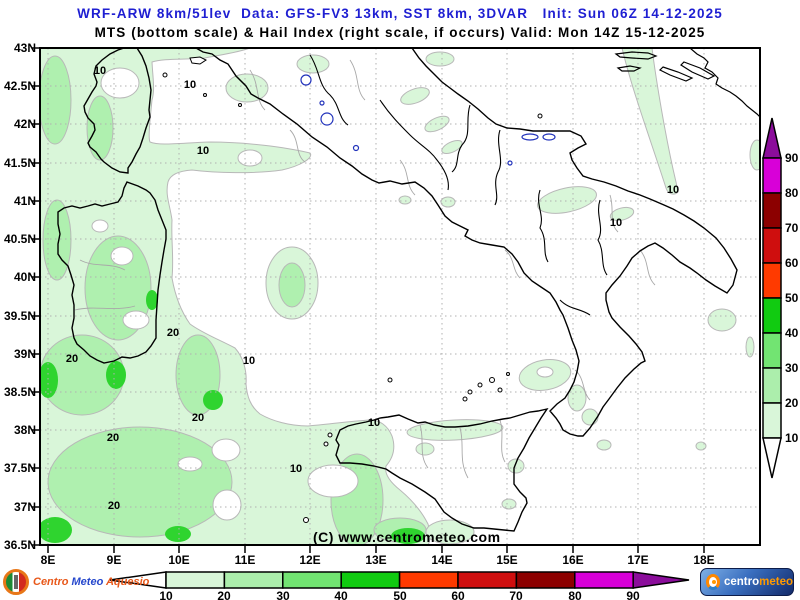 The height and width of the screenshot is (600, 800). What do you see at coordinates (25, 277) in the screenshot?
I see `lat-label: 40N` at bounding box center [25, 277].